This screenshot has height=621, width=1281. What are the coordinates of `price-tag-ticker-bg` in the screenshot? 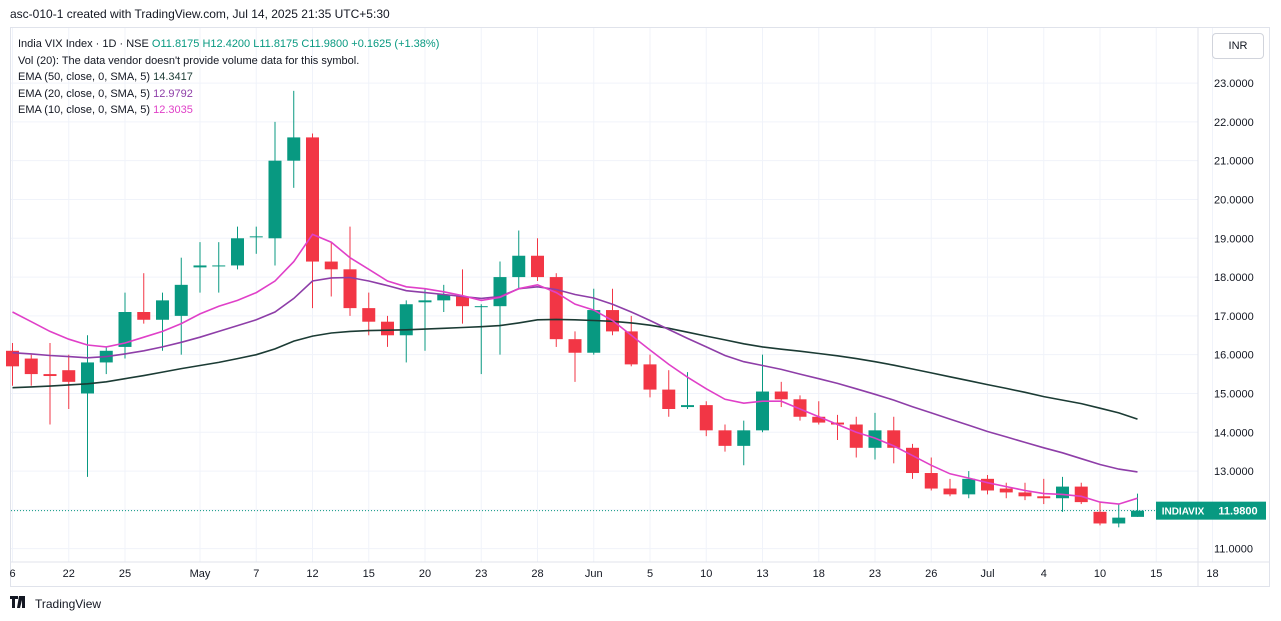 It's located at (1183, 510).